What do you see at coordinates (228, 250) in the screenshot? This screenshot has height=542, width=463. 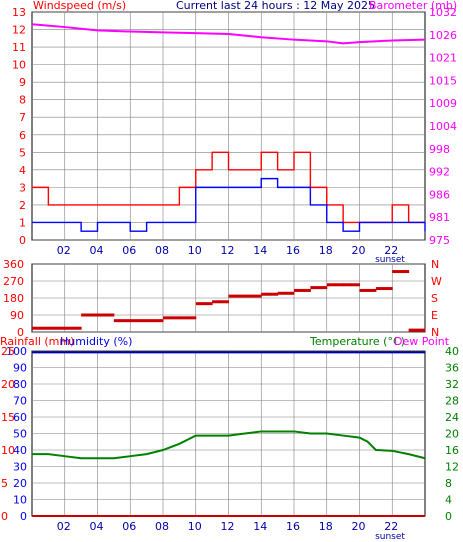 I see `wind-x-tick-label: 12` at bounding box center [228, 250].